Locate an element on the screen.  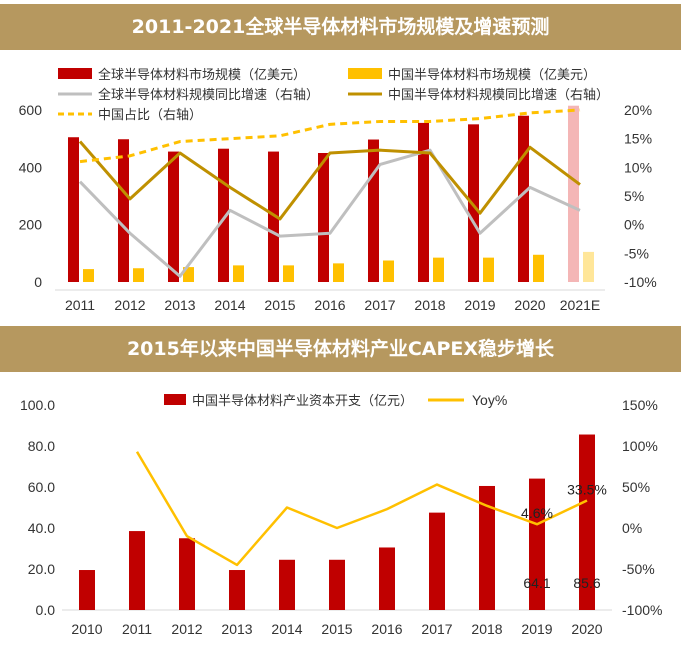
y-tick-label: 0 is located at coordinates (38, 282).